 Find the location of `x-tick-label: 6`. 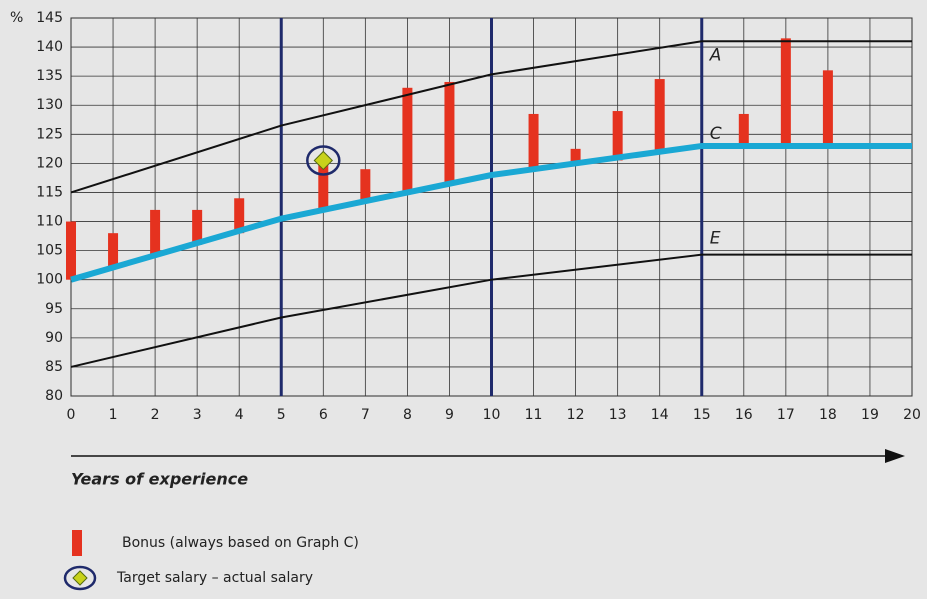

x-tick-label: 6 is located at coordinates (323, 415).